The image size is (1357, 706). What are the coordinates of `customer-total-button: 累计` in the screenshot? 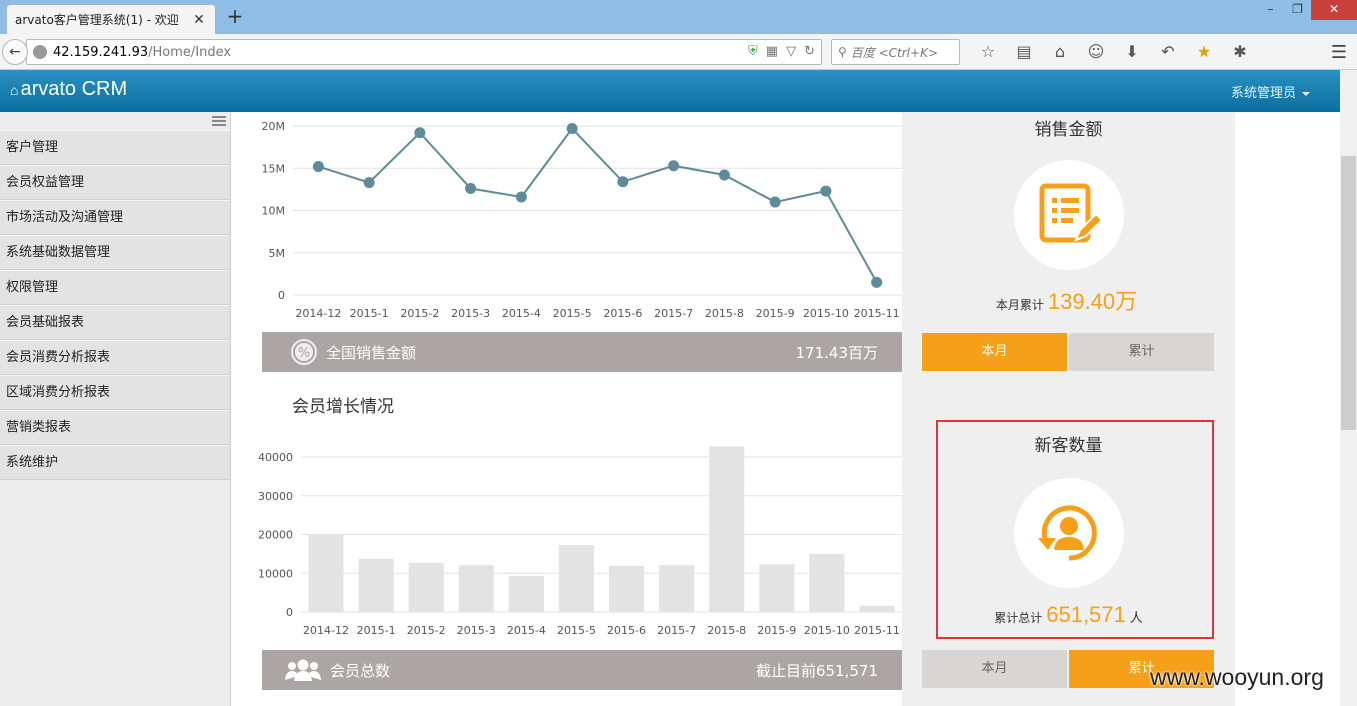 It's located at (1141, 669).